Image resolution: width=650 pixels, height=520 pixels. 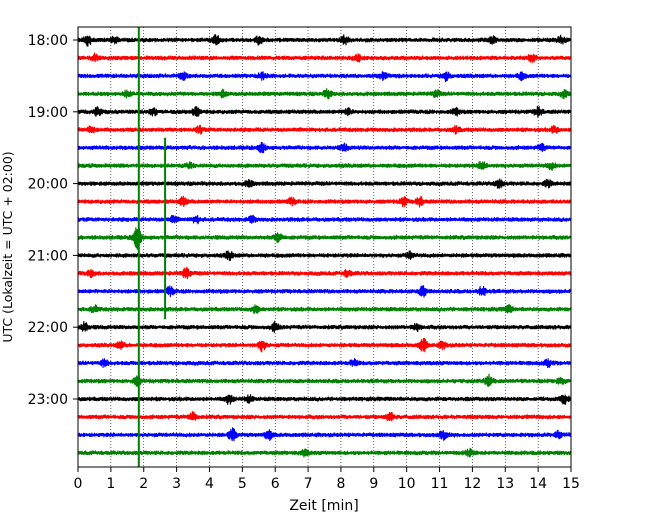 What do you see at coordinates (440, 484) in the screenshot?
I see `x-tick-label-11: 11` at bounding box center [440, 484].